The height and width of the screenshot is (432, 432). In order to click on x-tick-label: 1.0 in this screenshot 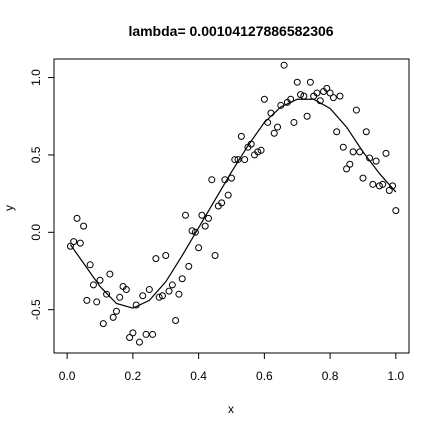, I will do `click(396, 376)`.